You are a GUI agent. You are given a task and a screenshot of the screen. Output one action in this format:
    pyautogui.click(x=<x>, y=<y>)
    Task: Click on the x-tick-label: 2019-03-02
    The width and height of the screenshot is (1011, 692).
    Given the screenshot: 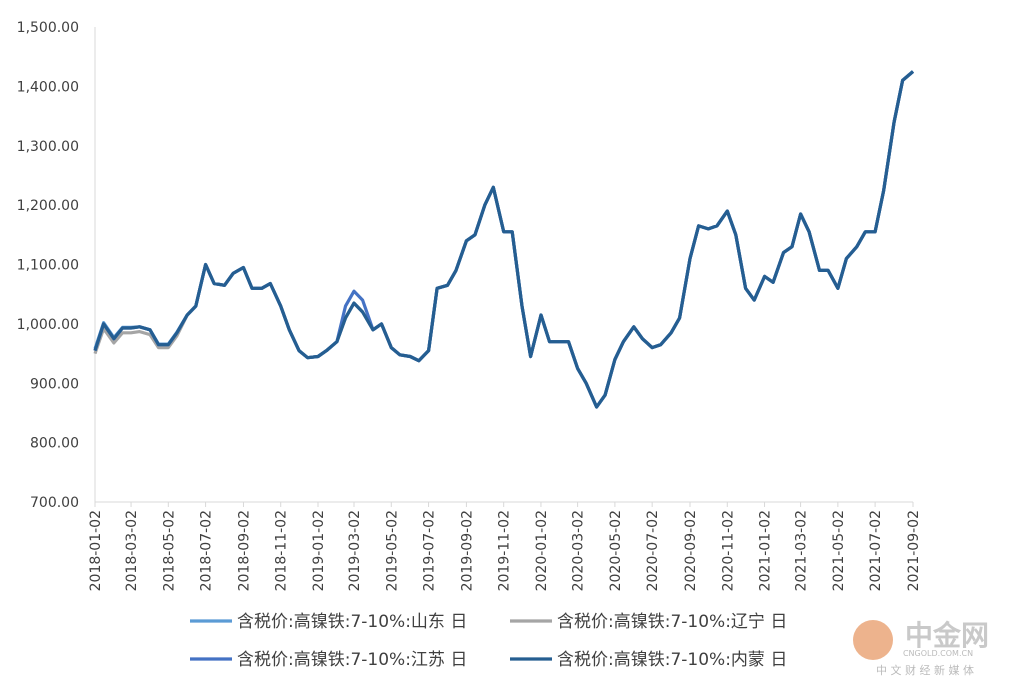 What is the action you would take?
    pyautogui.click(x=355, y=550)
    